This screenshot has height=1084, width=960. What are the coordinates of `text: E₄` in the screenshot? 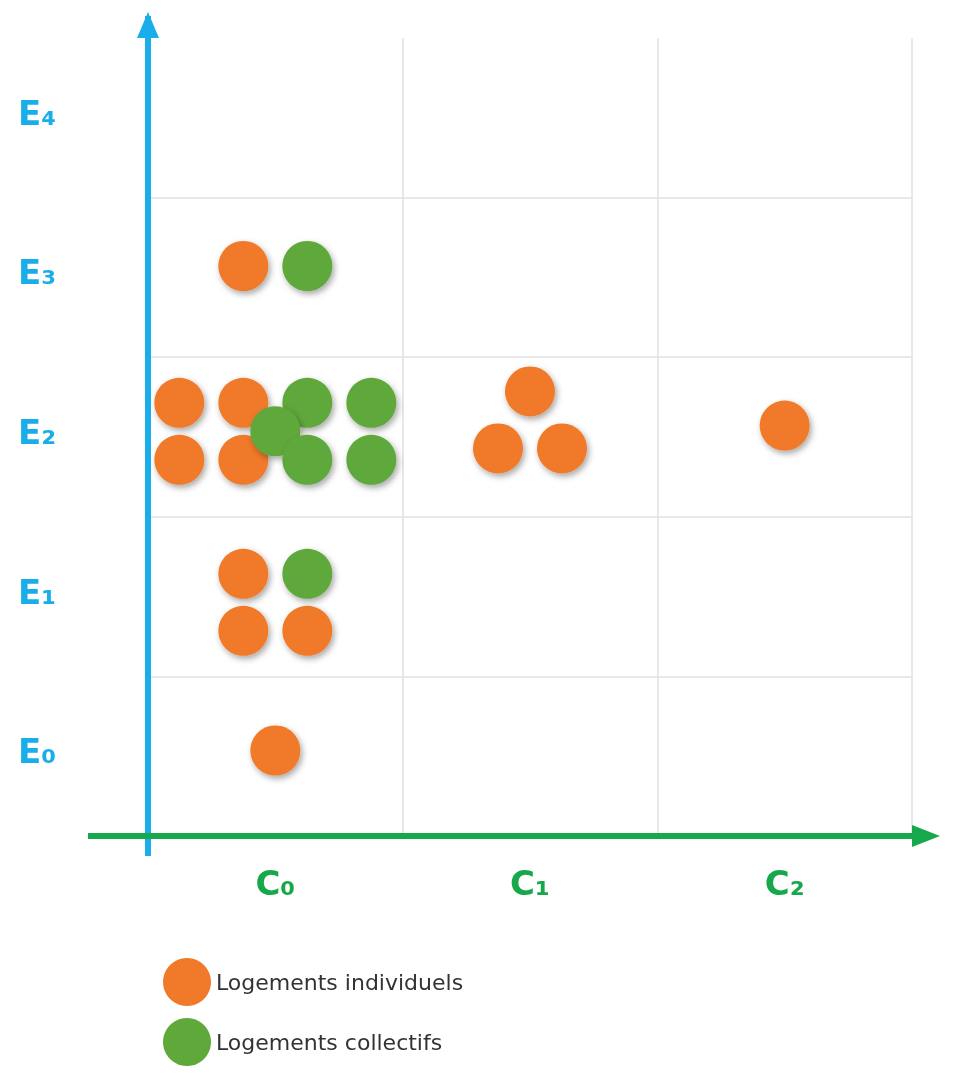 It's located at (37, 112).